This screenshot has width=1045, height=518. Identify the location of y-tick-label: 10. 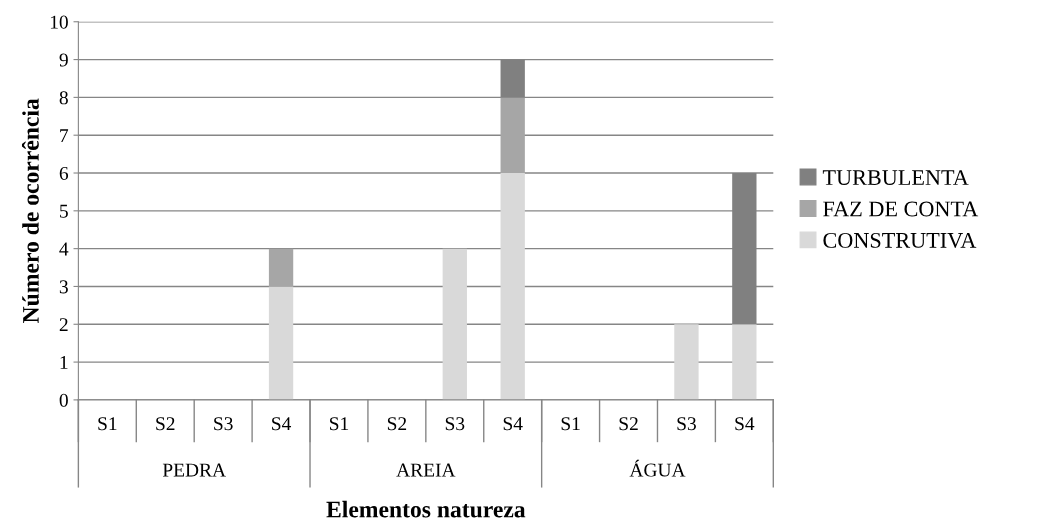
(59, 22).